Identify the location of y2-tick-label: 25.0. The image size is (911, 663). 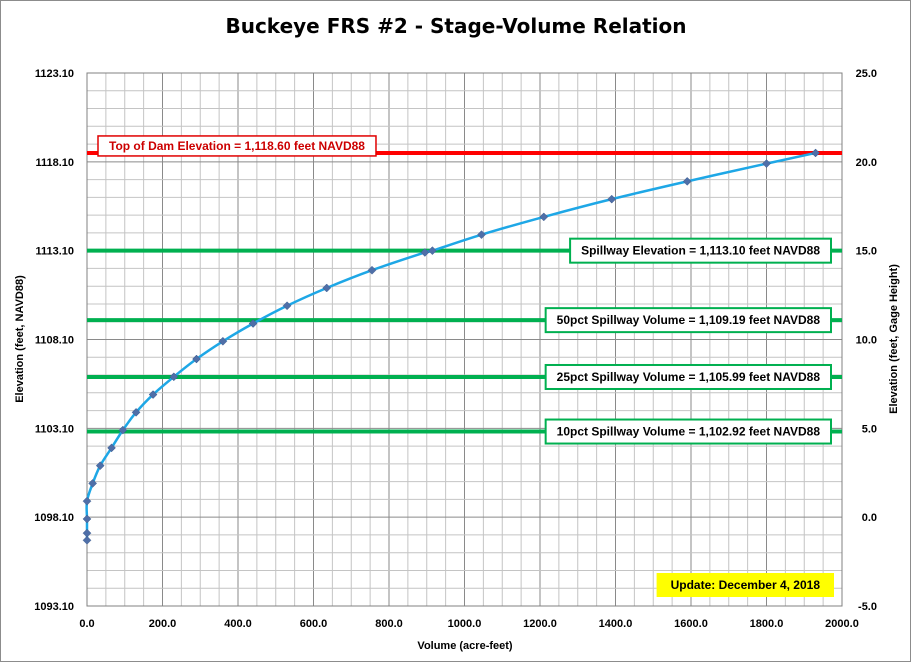
(866, 74).